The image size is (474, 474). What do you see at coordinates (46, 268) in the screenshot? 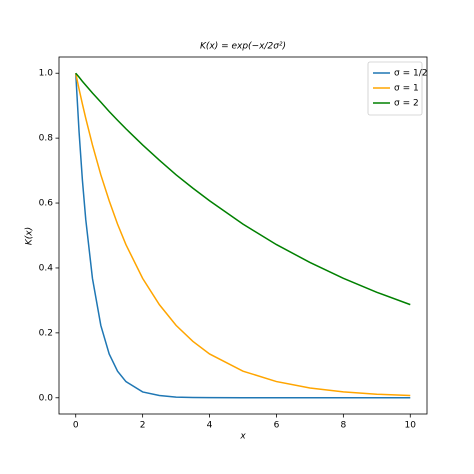
I see `y-tick-label: 0.4` at bounding box center [46, 268].